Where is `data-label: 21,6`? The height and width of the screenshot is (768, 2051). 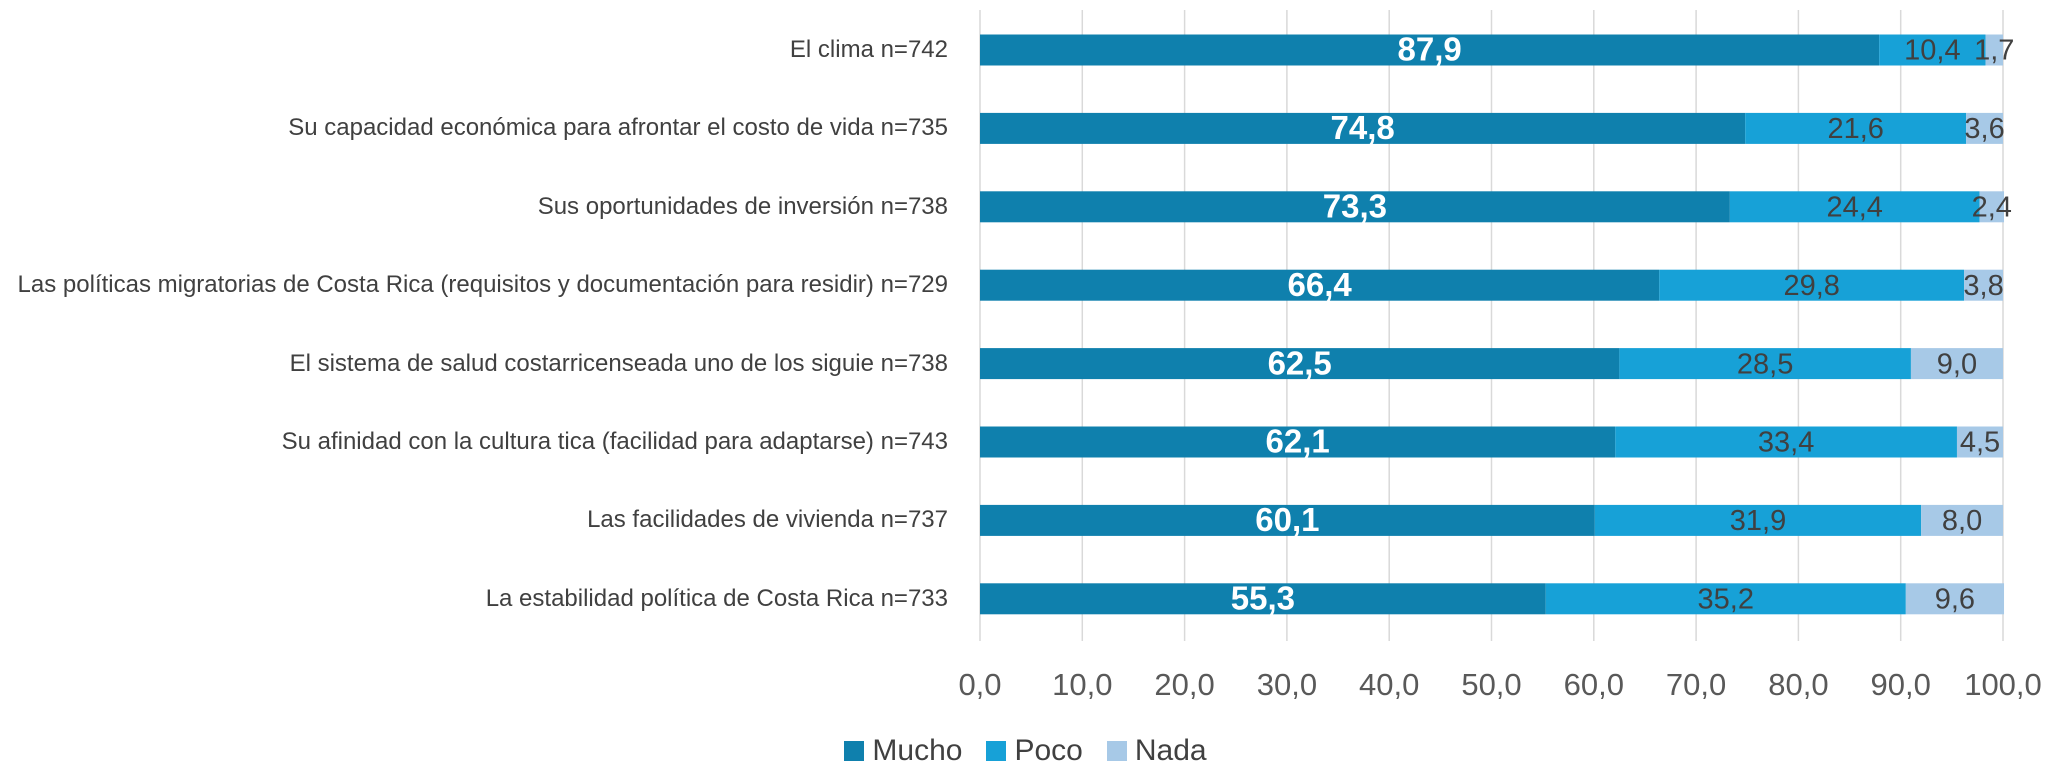
data-label: 21,6 is located at coordinates (1855, 129).